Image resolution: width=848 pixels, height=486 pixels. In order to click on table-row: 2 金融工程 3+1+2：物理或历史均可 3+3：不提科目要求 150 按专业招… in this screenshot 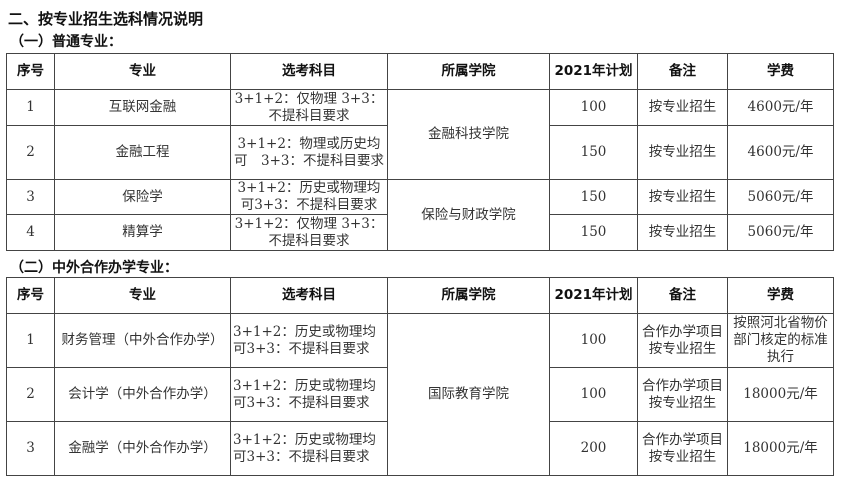, I will do `click(420, 152)`.